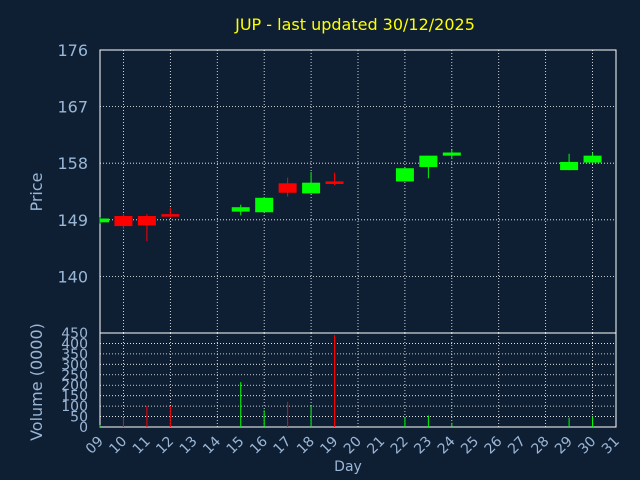  Describe the element at coordinates (74, 344) in the screenshot. I see `volume-tick-label: 400` at that location.